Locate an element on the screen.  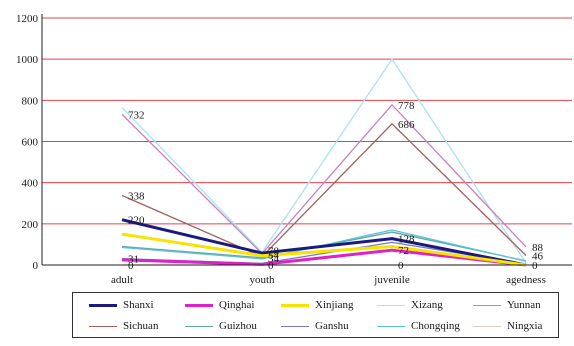
y-tick-label: 0 is located at coordinates (36, 266).